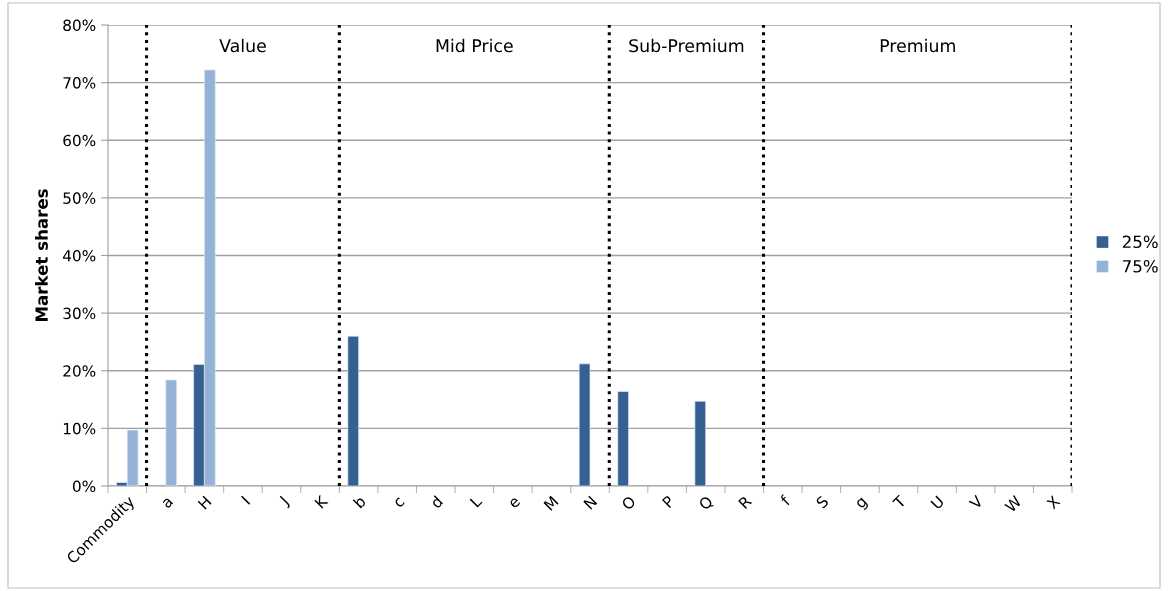 The height and width of the screenshot is (591, 1168). What do you see at coordinates (79, 428) in the screenshot?
I see `y-tick-label: 10%` at bounding box center [79, 428].